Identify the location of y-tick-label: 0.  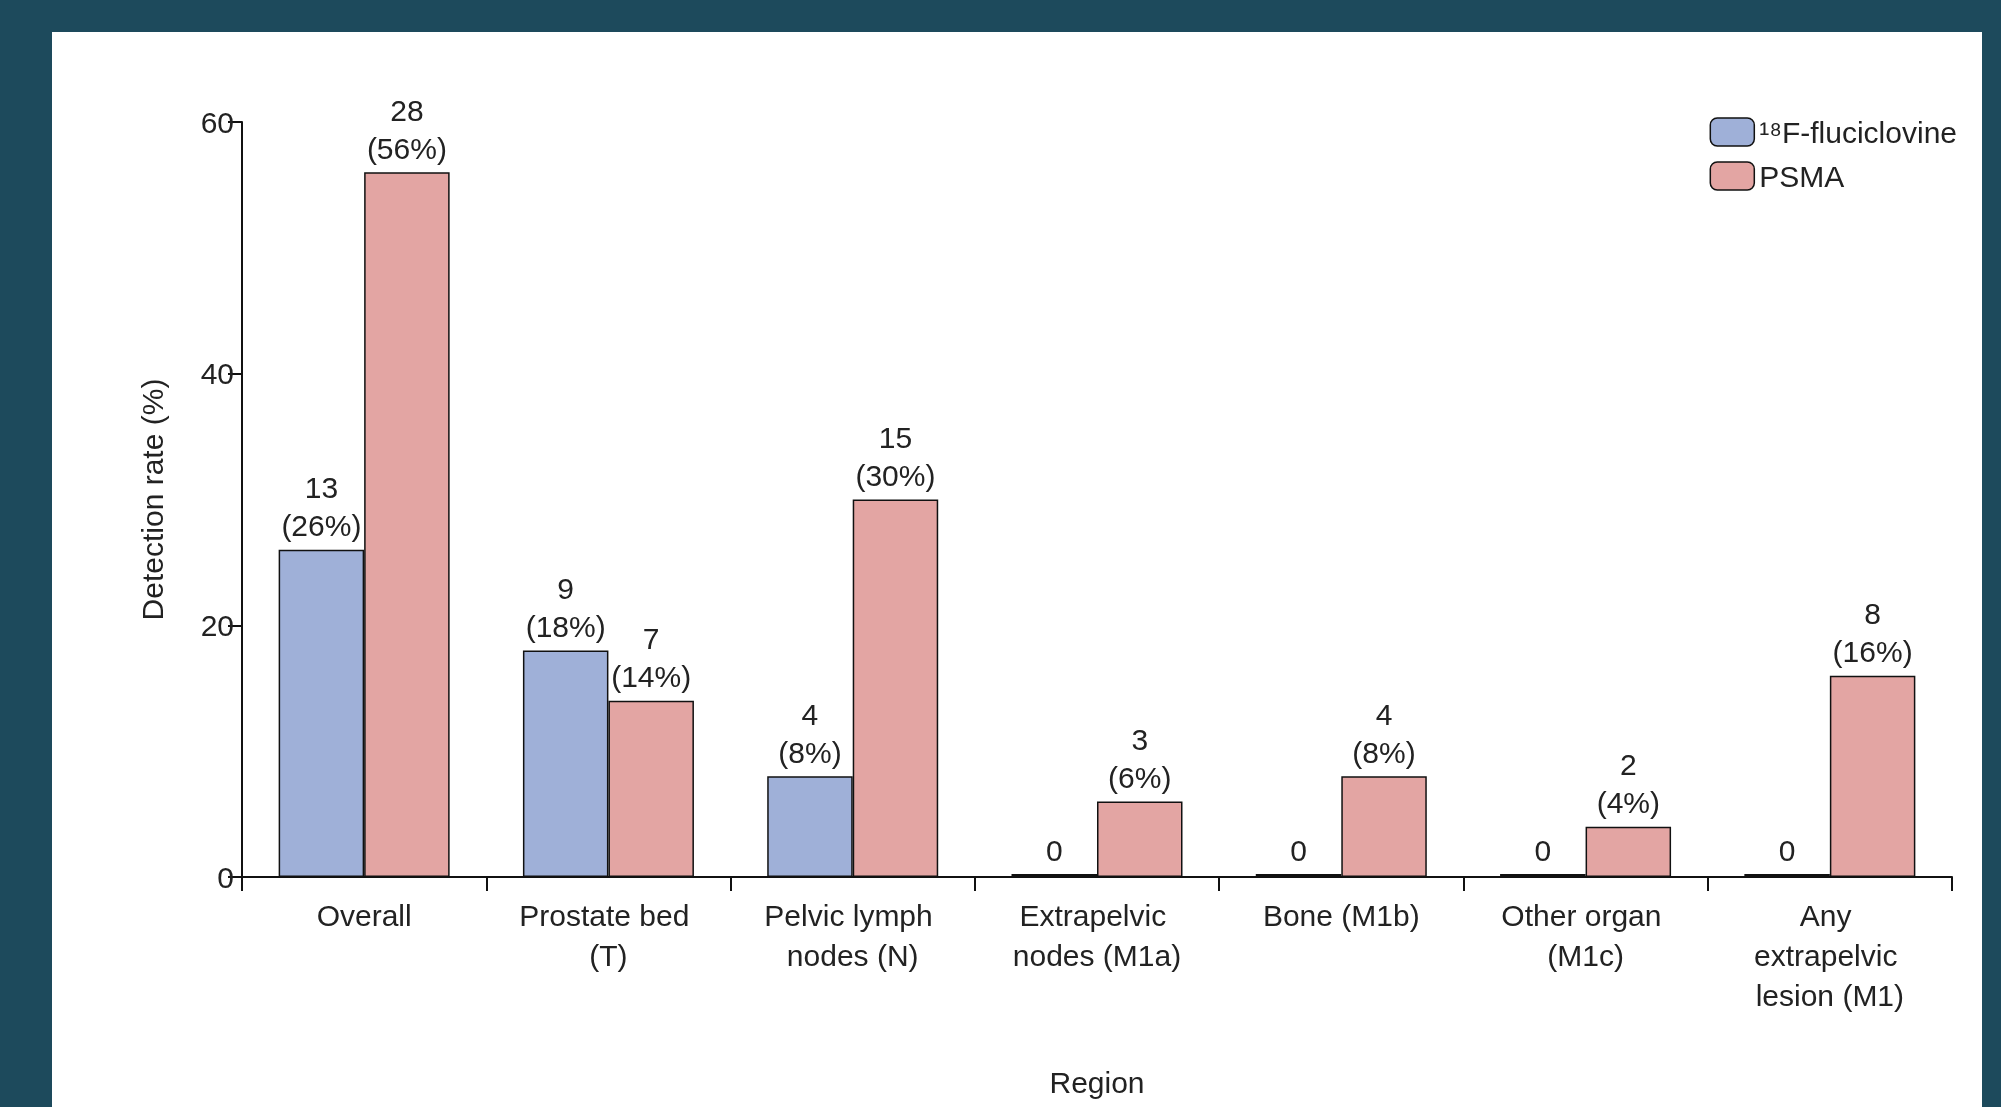
(225, 877).